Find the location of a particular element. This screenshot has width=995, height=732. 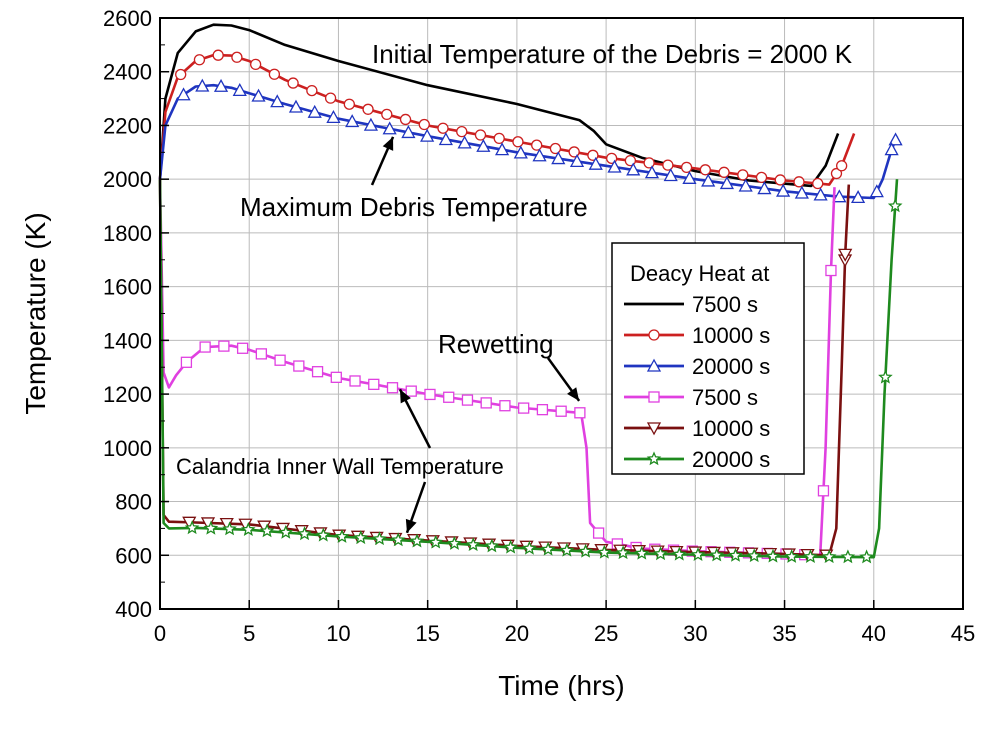

arrow-calandria-lower-head is located at coordinates (411, 525).